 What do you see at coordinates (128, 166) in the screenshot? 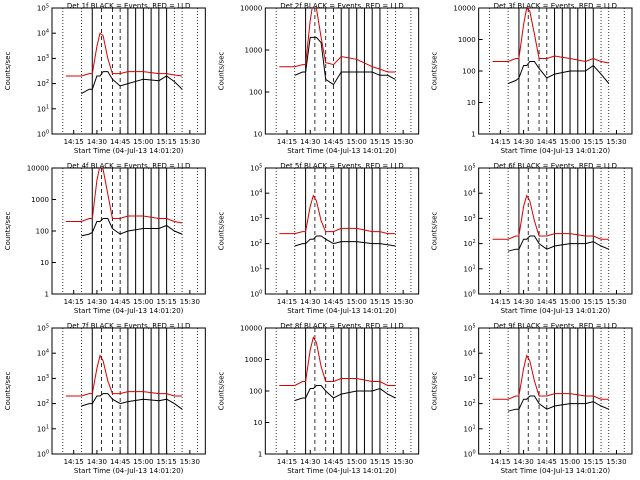
I see `panel-title: Det 4f BLACK = Events, RED = LLD` at bounding box center [128, 166].